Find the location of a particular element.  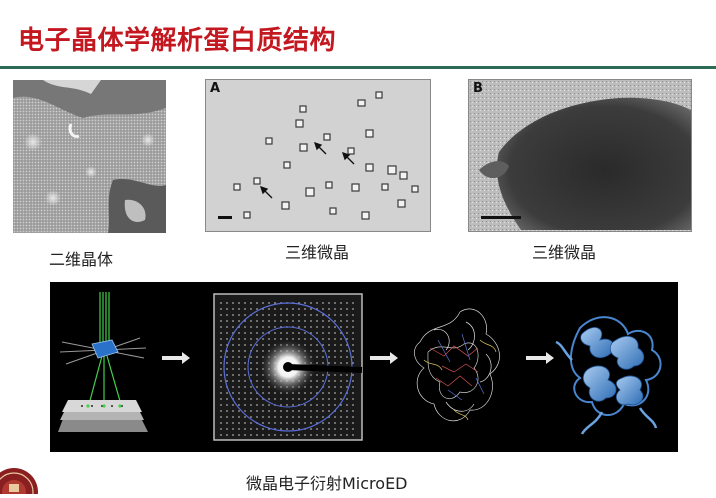

title-divider is located at coordinates (358, 67).